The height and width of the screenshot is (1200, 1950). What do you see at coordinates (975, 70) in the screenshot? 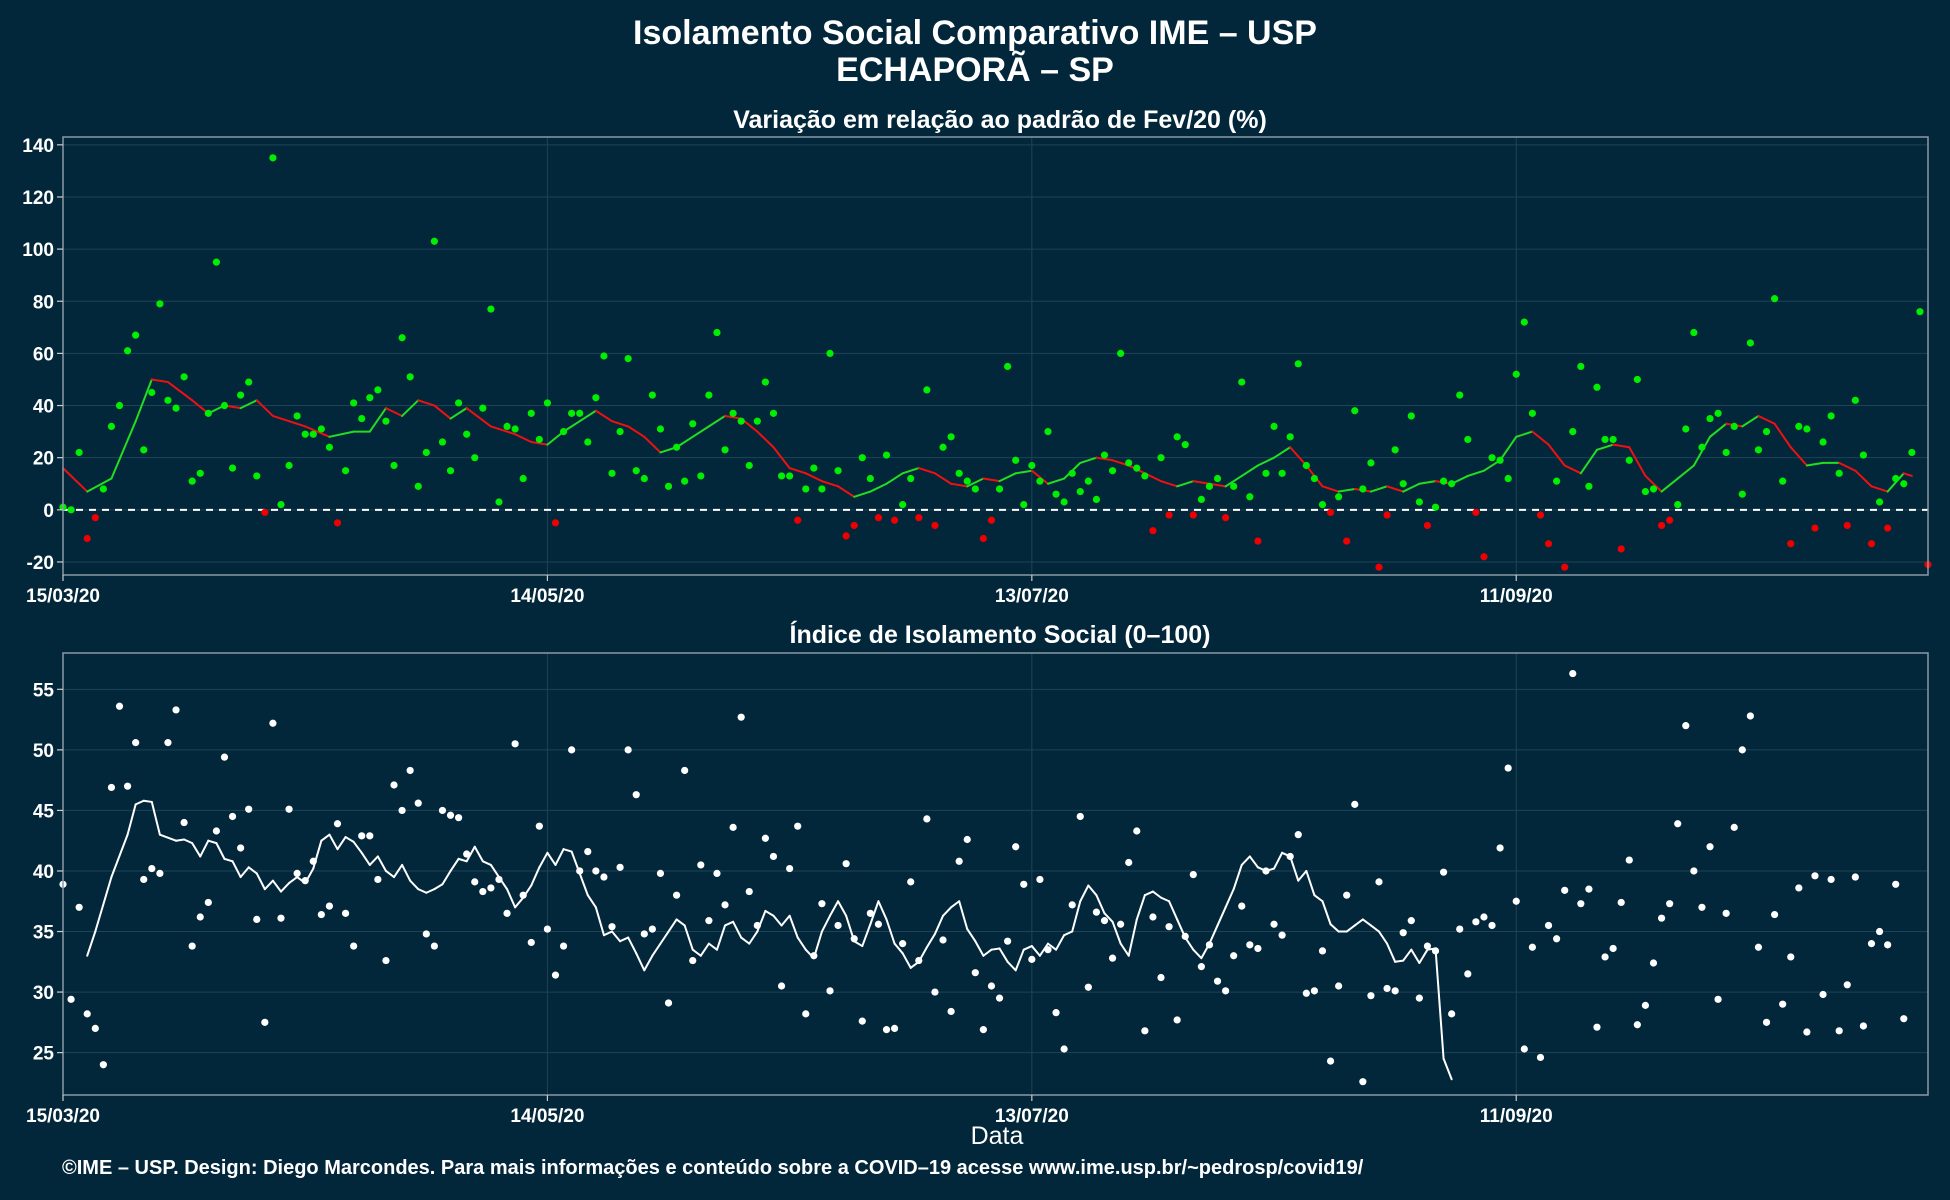
I see `figure-subtitle: ECHAPORÃ – SP` at bounding box center [975, 70].